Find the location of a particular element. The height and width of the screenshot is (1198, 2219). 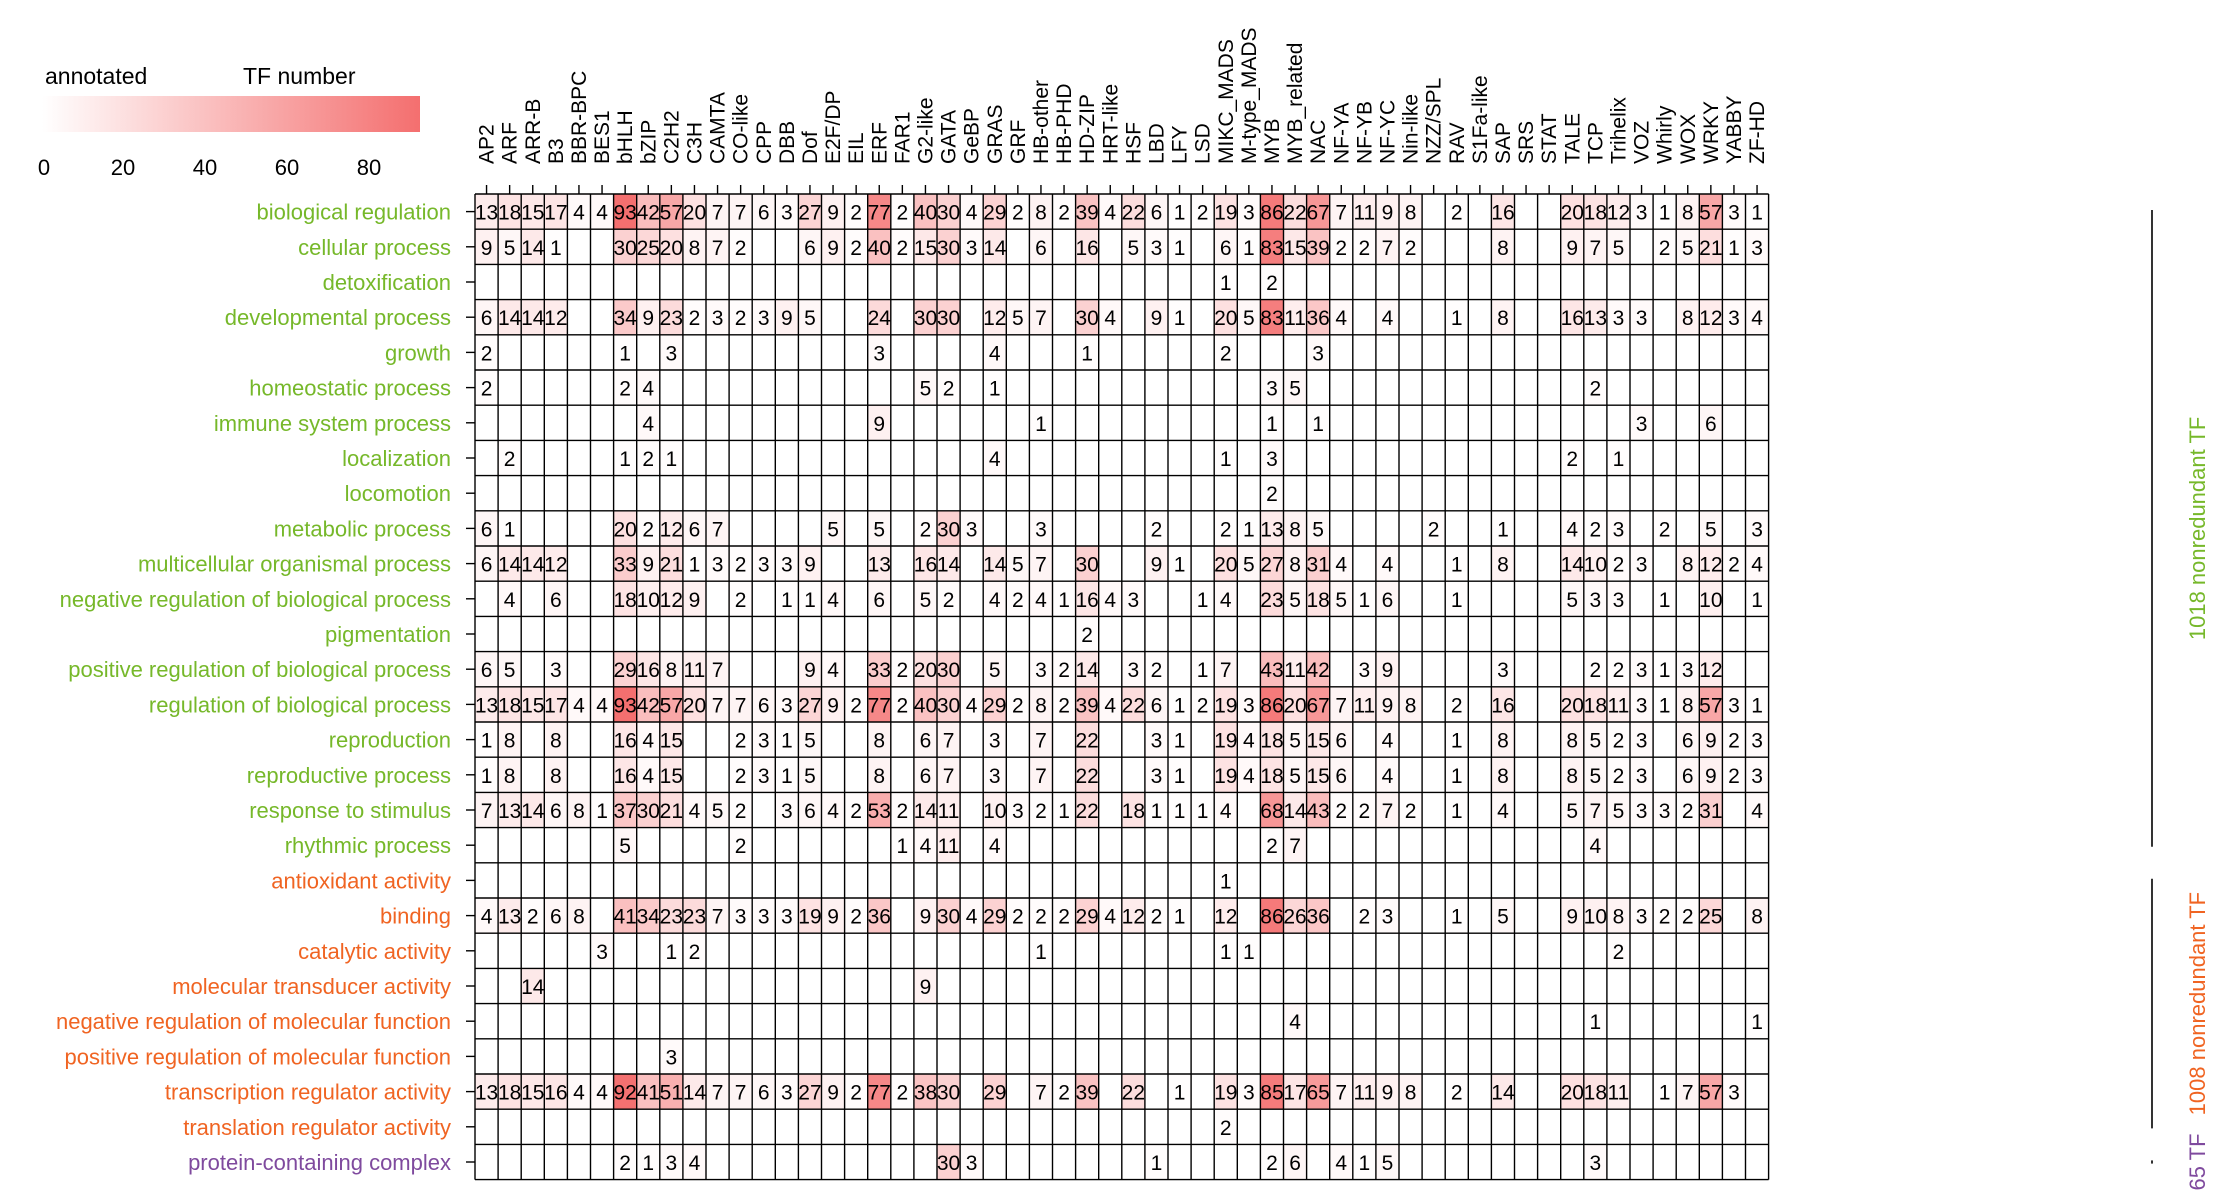

cell-value-label: 20 is located at coordinates (671, 248).